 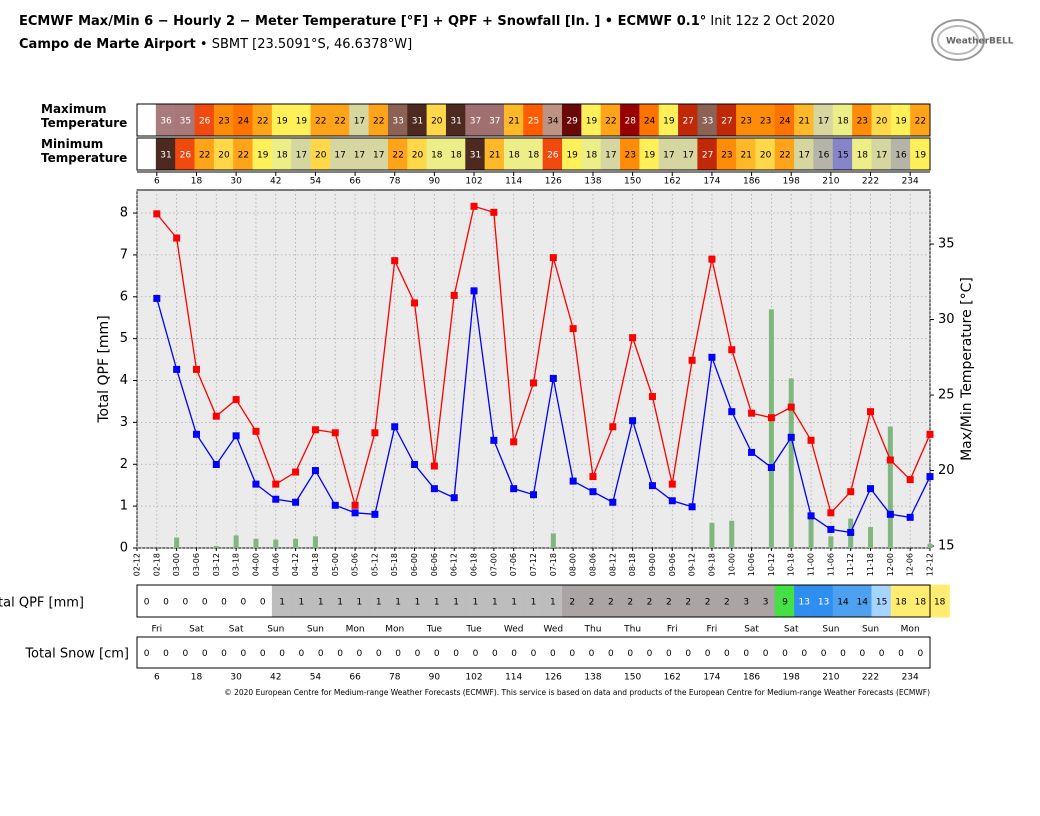 What do you see at coordinates (275, 678) in the screenshot?
I see `hour-label: 42` at bounding box center [275, 678].